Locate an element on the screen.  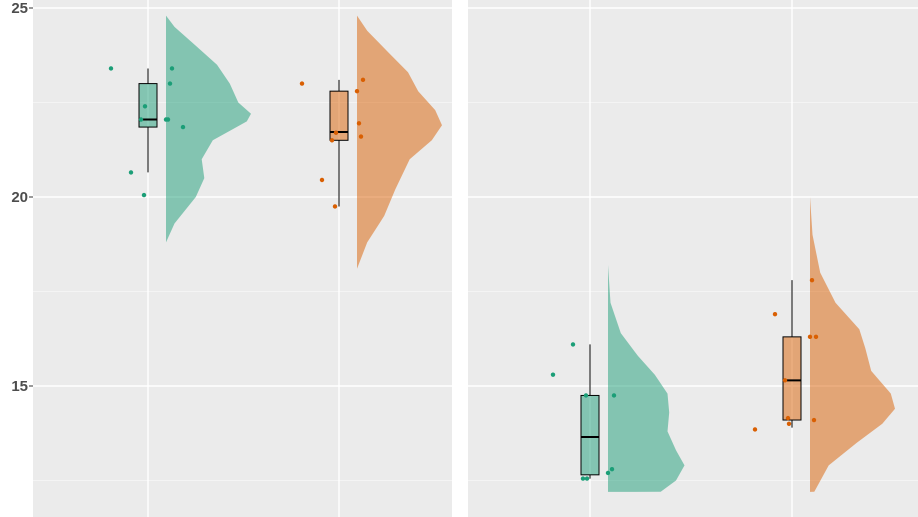
y-tick-label: 20 is located at coordinates (19, 197).